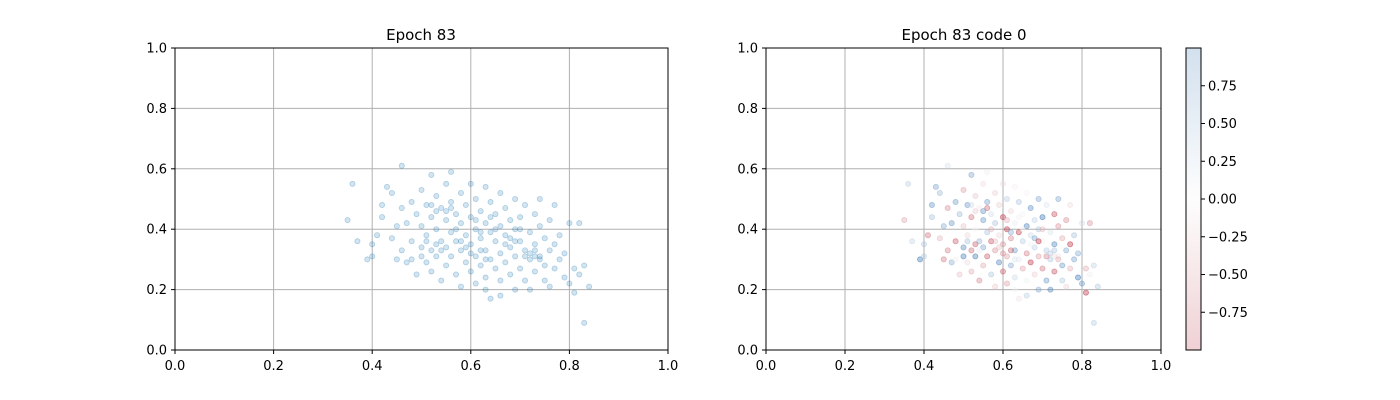 The width and height of the screenshot is (1400, 400). I want to click on chart-right-xtick-label: 0.4, so click(924, 366).